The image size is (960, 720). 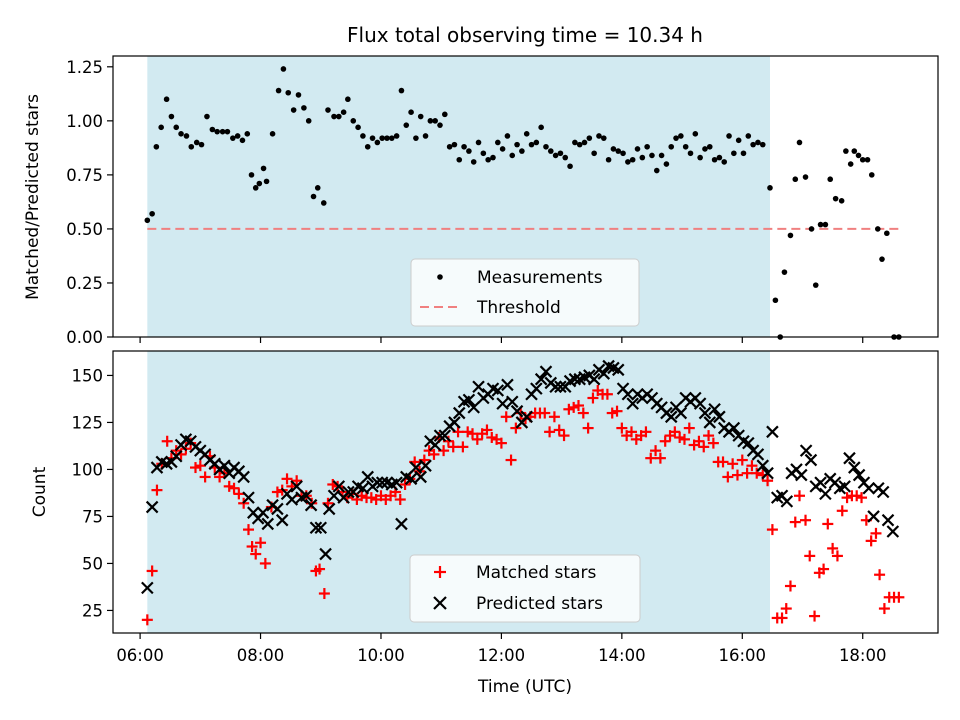 I want to click on x-axis-label: Time (UTC), so click(x=524, y=687).